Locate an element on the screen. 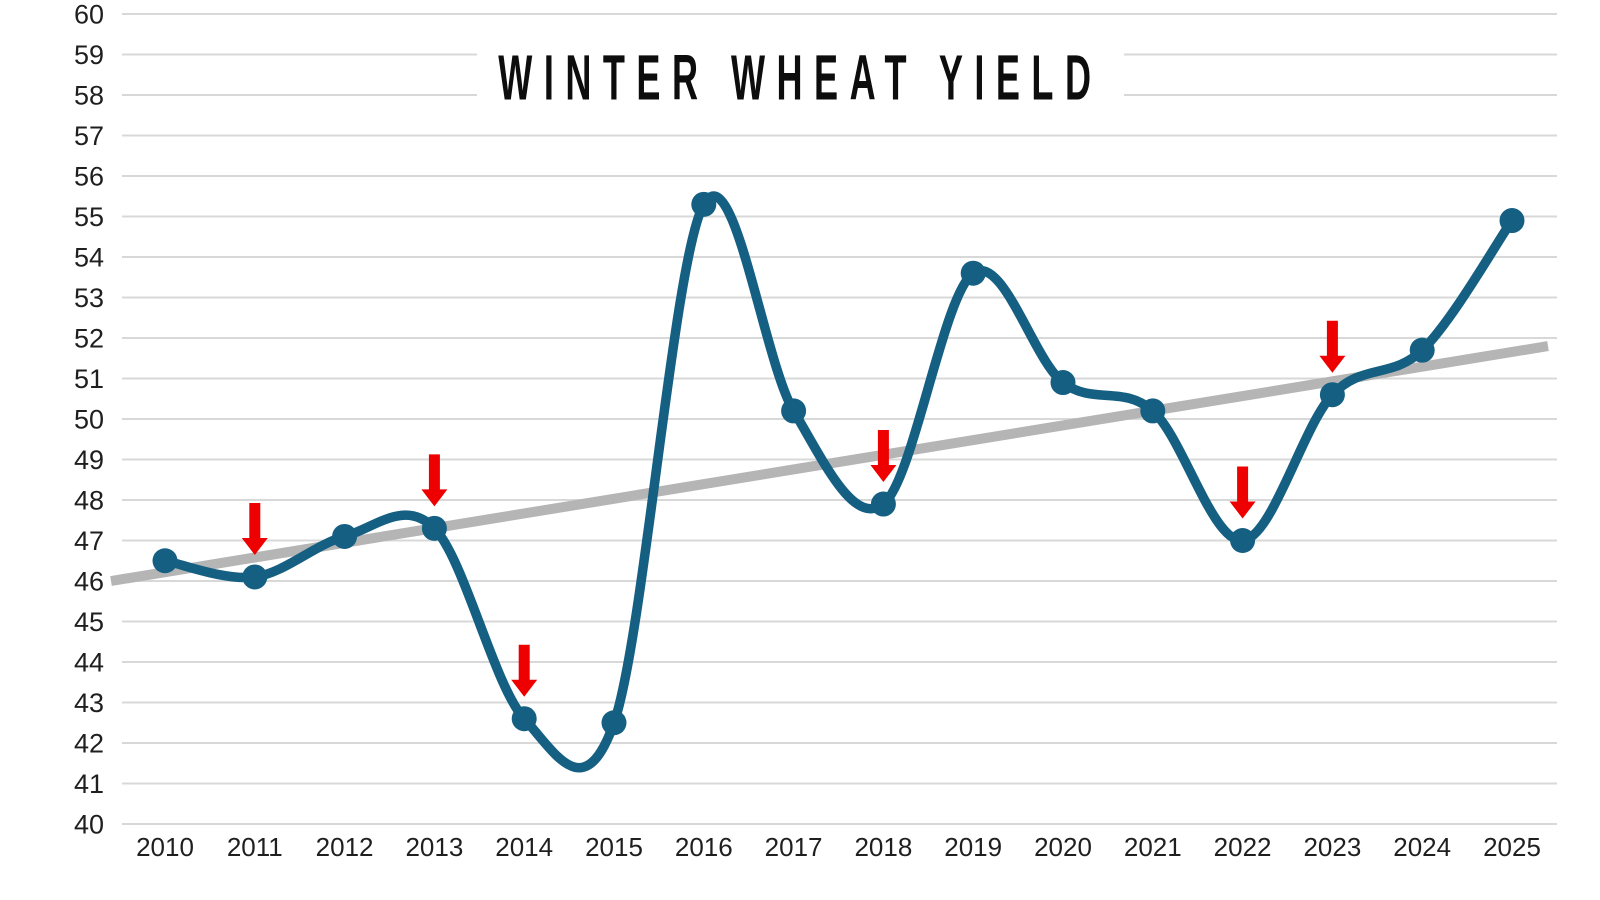  x-tick-label-2022: 2022 is located at coordinates (1243, 847).